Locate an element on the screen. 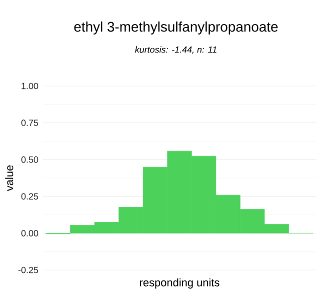 Image resolution: width=320 pixels, height=300 pixels. x-axis-title: responding units is located at coordinates (180, 283).